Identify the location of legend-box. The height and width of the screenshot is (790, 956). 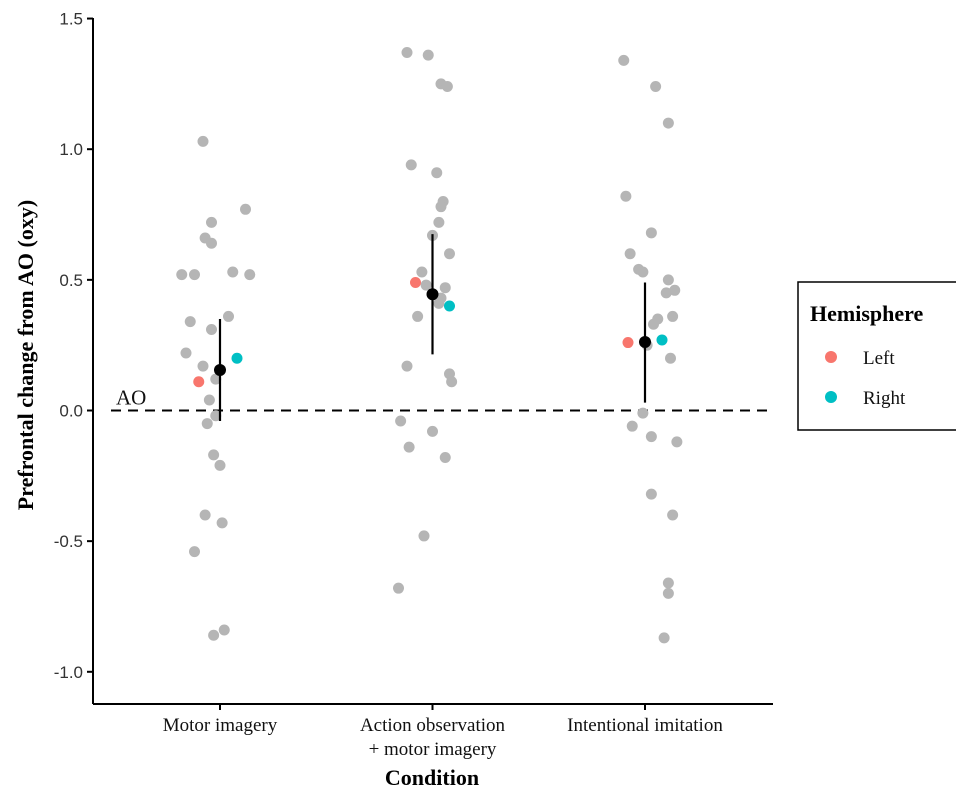
(876, 356).